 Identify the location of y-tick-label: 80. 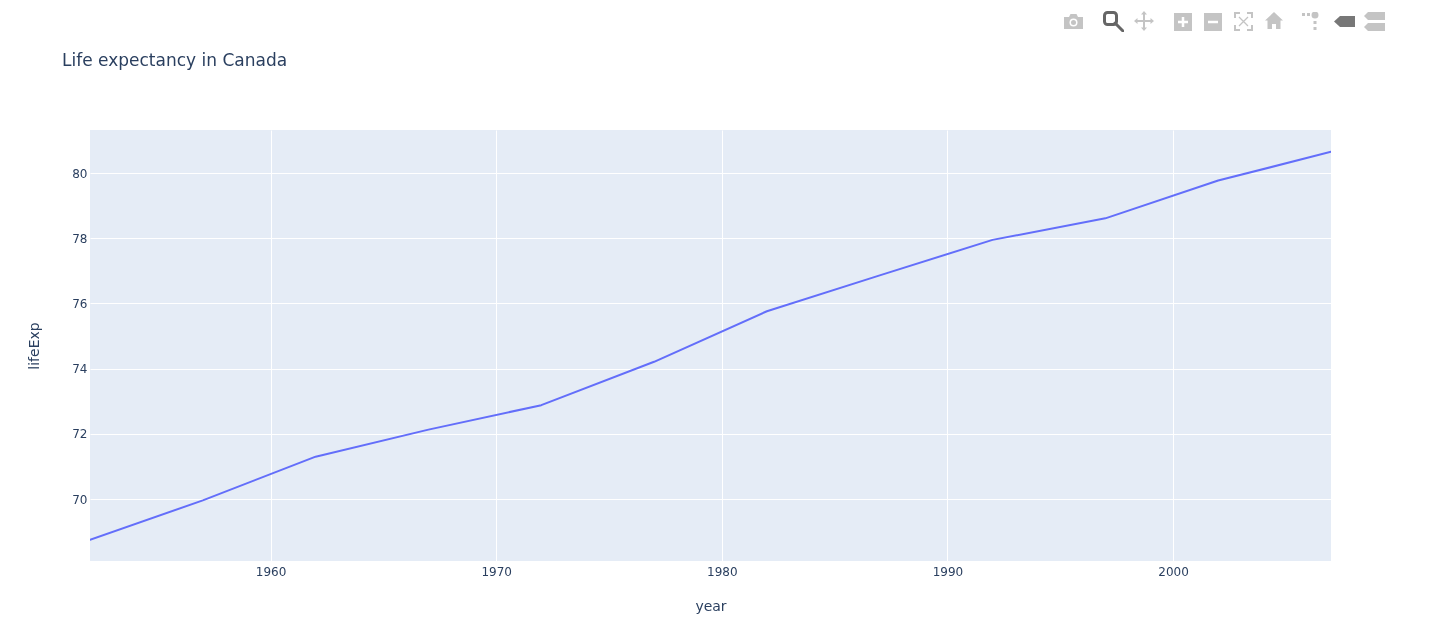
(80, 173).